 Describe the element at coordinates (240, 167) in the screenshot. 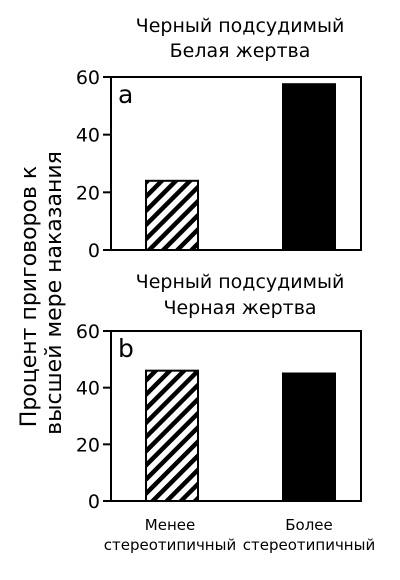

I see `panel-a-bars` at that location.